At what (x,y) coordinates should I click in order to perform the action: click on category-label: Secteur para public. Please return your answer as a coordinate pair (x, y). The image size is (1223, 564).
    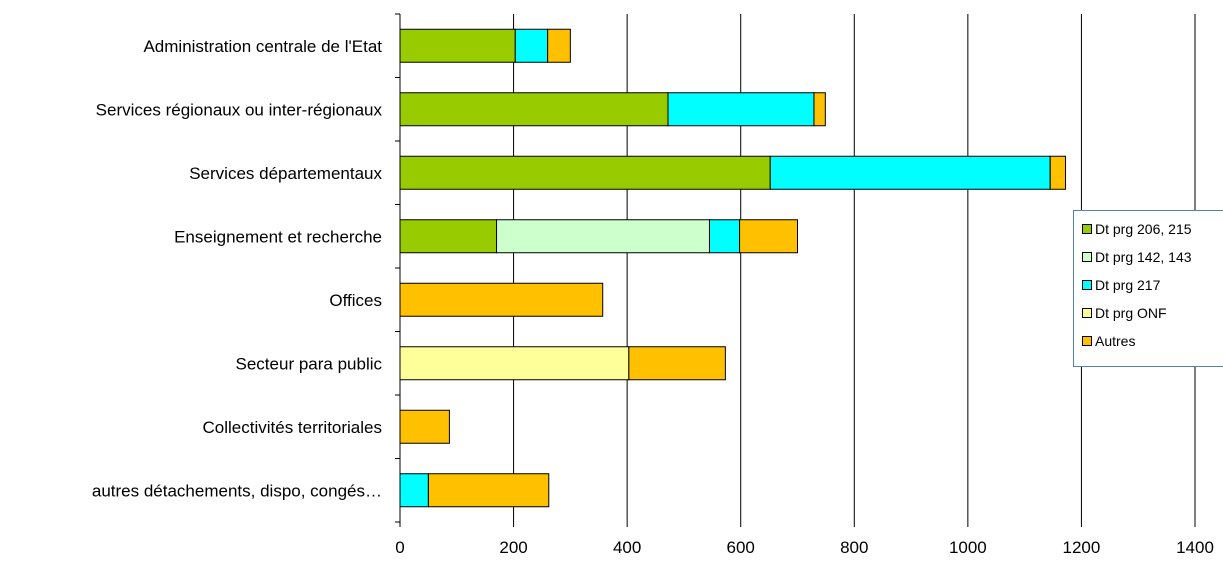
    Looking at the image, I should click on (309, 363).